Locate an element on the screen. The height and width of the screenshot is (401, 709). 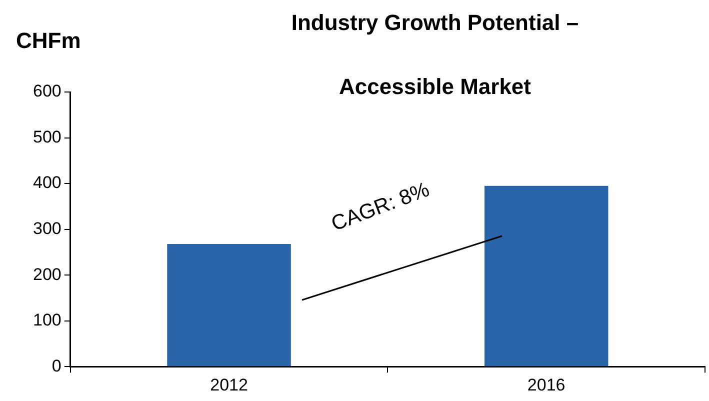
annotation: CAGR: 8% is located at coordinates (380, 207).